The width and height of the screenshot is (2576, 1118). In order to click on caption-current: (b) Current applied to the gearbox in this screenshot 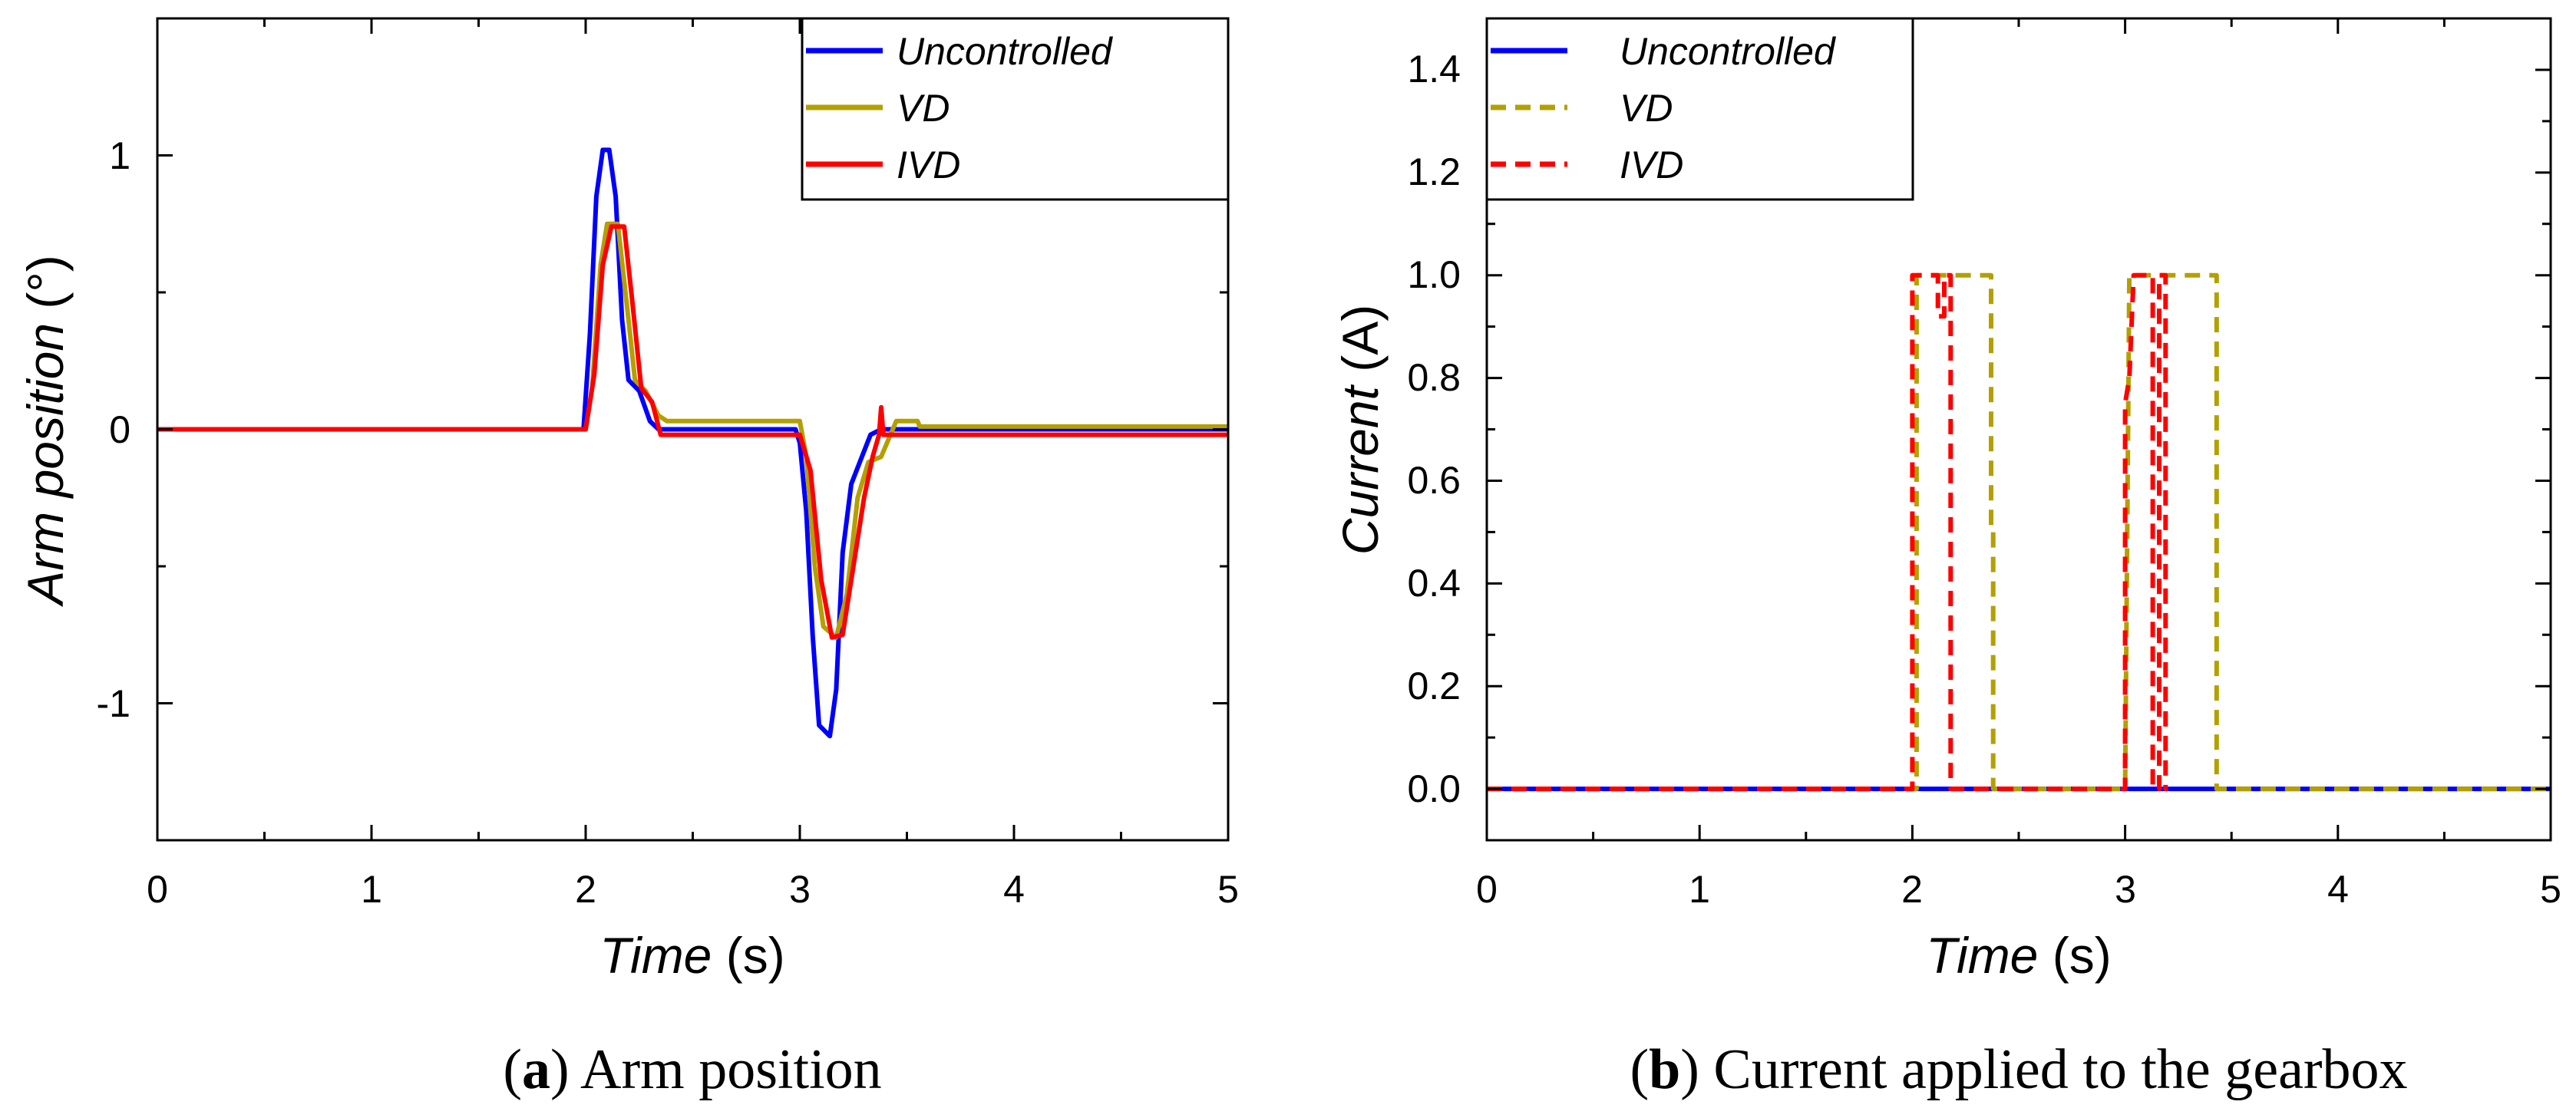, I will do `click(2018, 1069)`.